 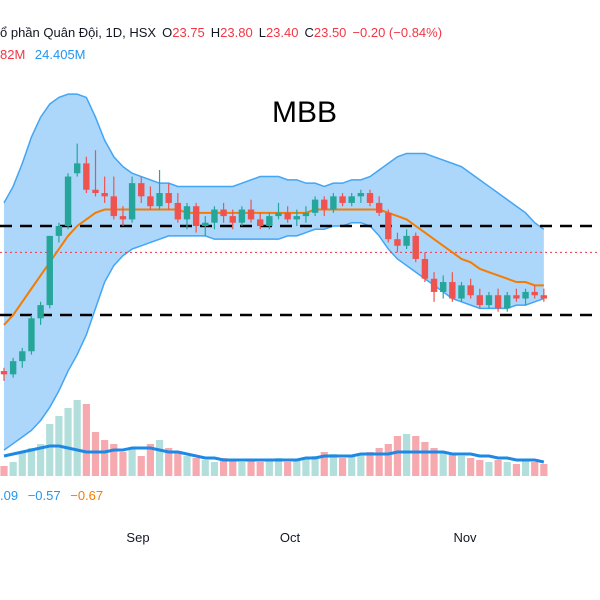 What do you see at coordinates (188, 32) in the screenshot?
I see `open-value: 23.75` at bounding box center [188, 32].